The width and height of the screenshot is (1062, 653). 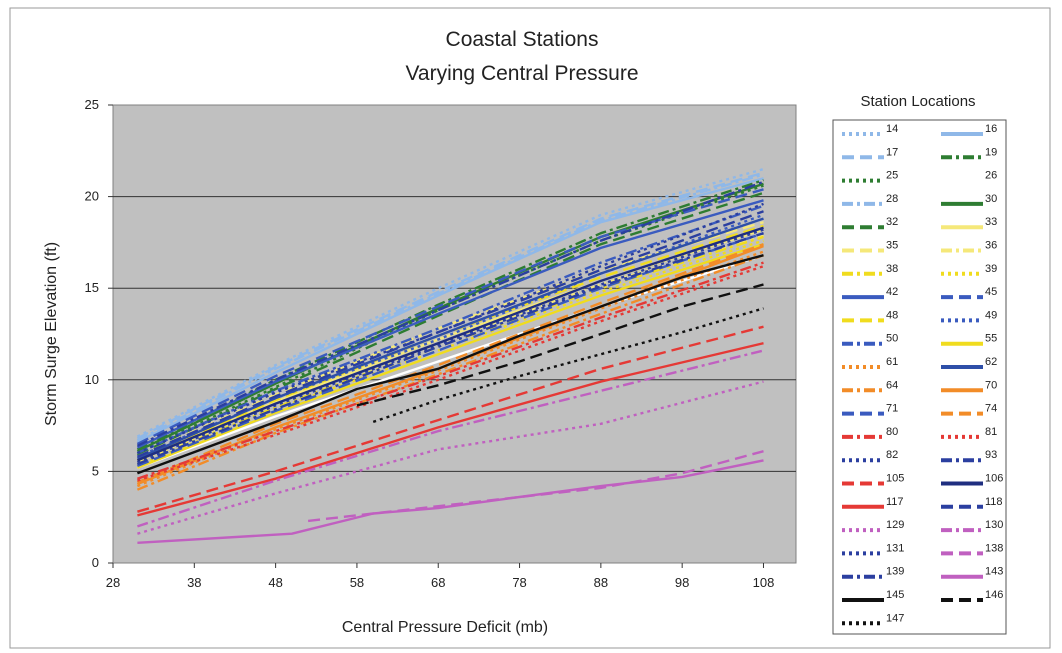 What do you see at coordinates (991, 269) in the screenshot?
I see `legend-label-39: 39` at bounding box center [991, 269].